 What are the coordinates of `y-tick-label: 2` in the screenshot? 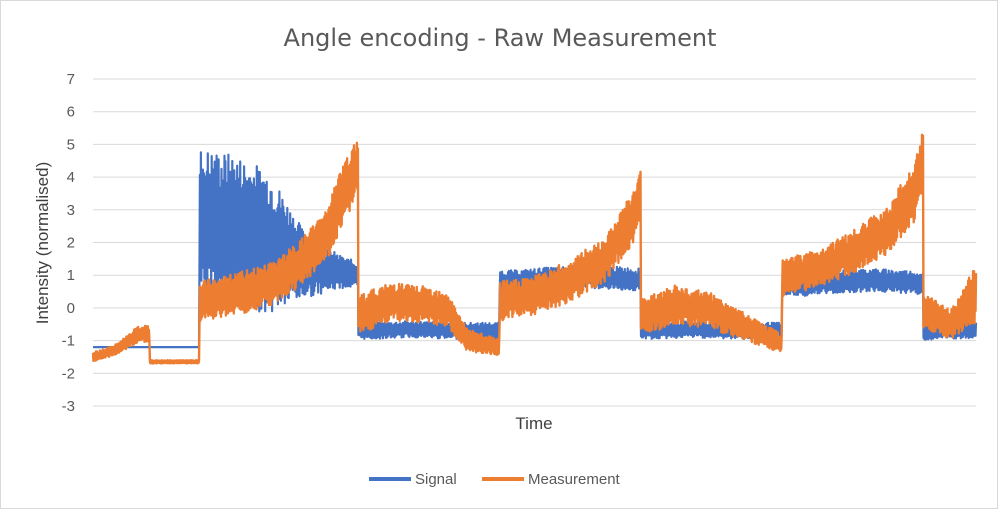 It's located at (71, 243).